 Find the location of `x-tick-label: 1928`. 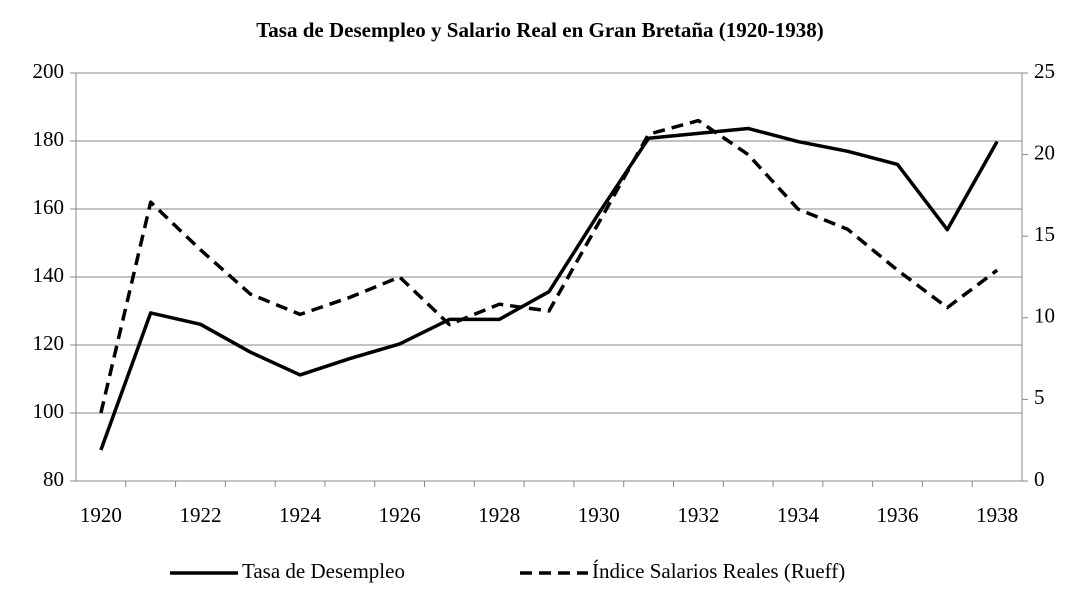

x-tick-label: 1928 is located at coordinates (499, 515).